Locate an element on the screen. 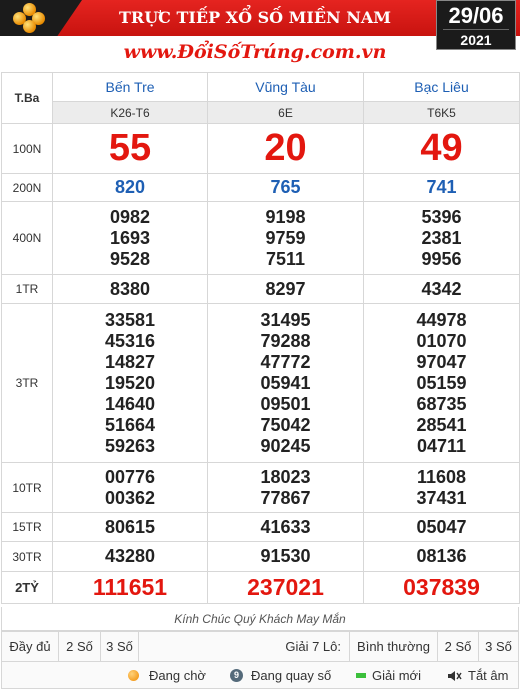 The height and width of the screenshot is (689, 520). prize-cell: 820 is located at coordinates (130, 187).